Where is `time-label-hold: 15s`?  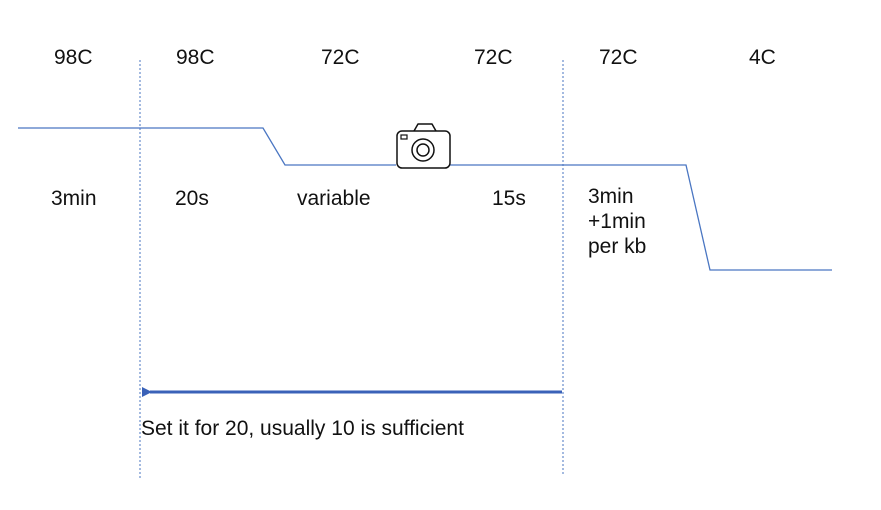
time-label-hold: 15s is located at coordinates (509, 198).